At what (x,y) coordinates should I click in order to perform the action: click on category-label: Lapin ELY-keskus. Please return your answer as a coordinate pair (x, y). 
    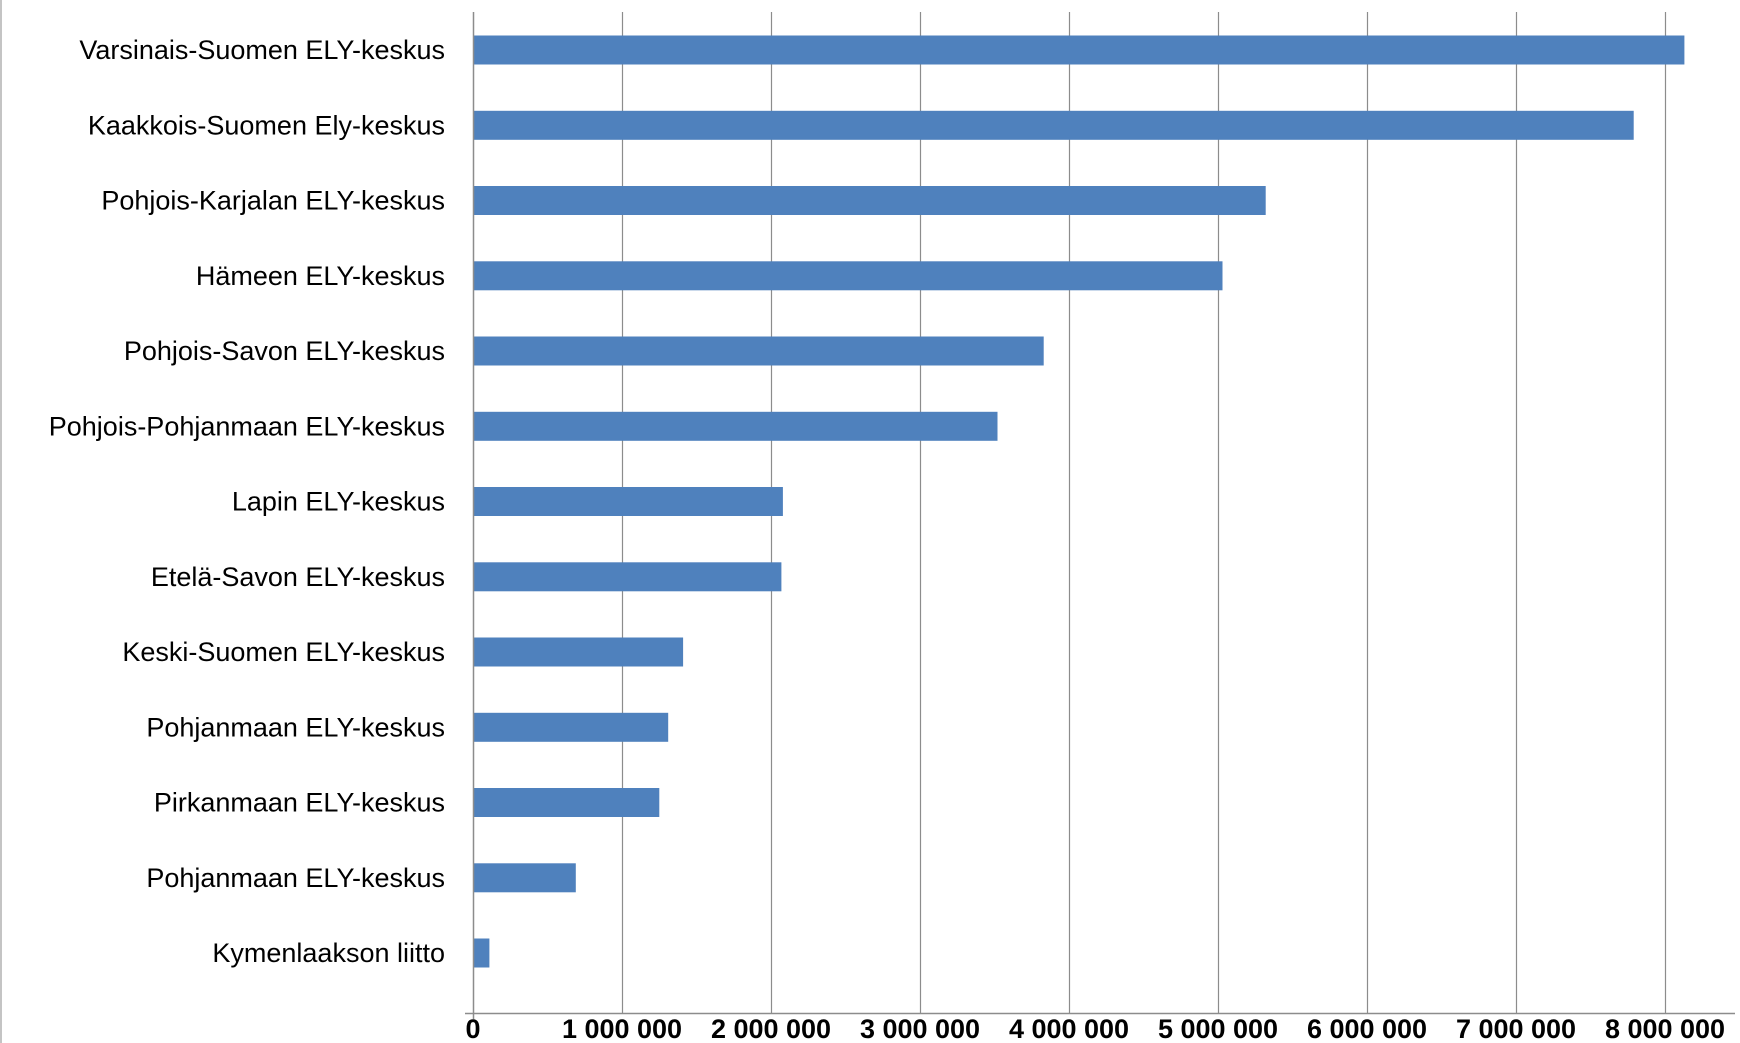
    Looking at the image, I should click on (338, 502).